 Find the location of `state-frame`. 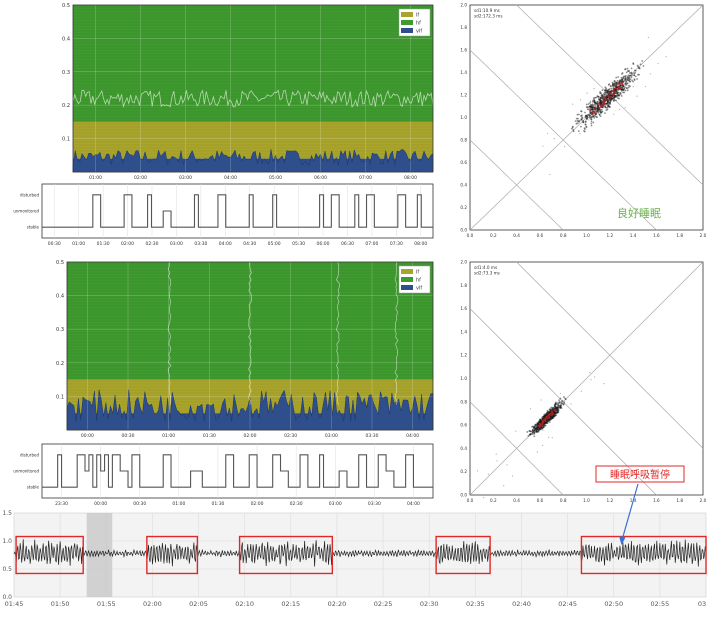

state-frame is located at coordinates (237, 471).